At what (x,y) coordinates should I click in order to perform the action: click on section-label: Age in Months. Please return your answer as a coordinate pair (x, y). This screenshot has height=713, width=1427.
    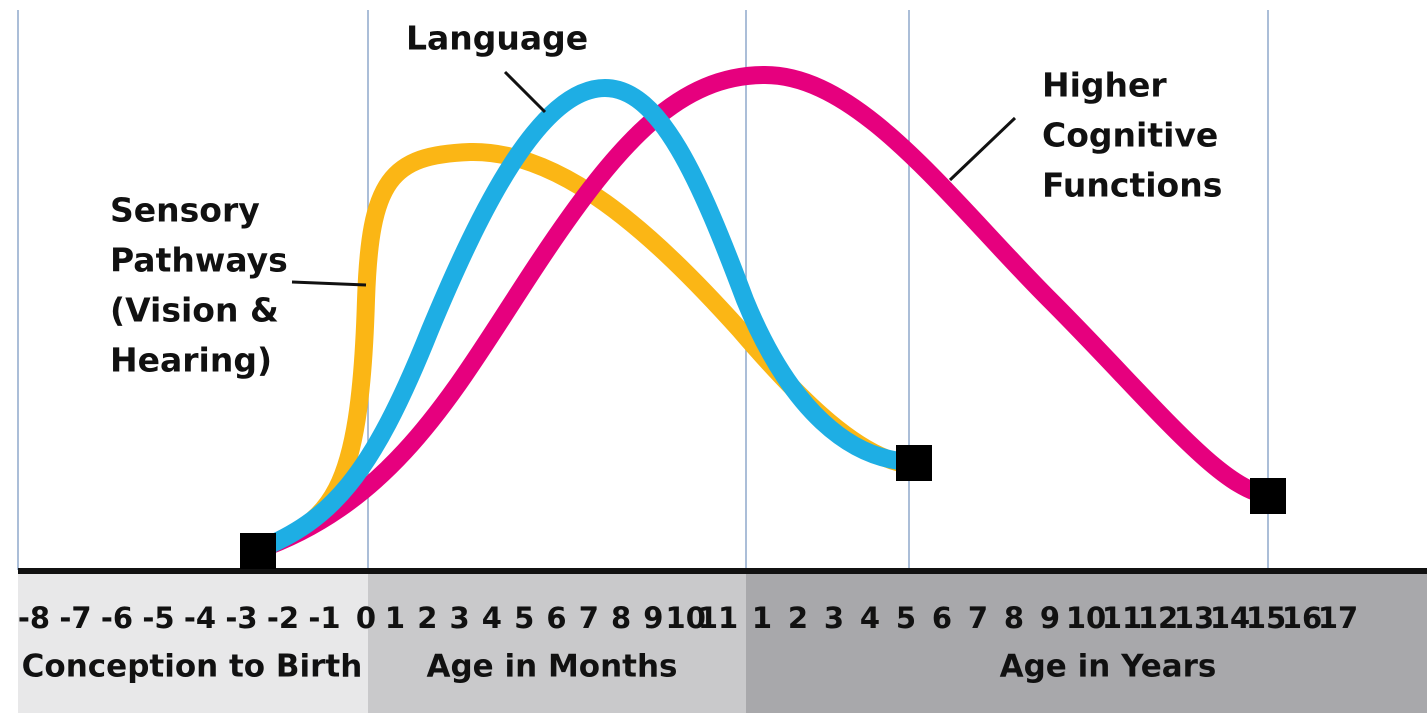
    Looking at the image, I should click on (551, 667).